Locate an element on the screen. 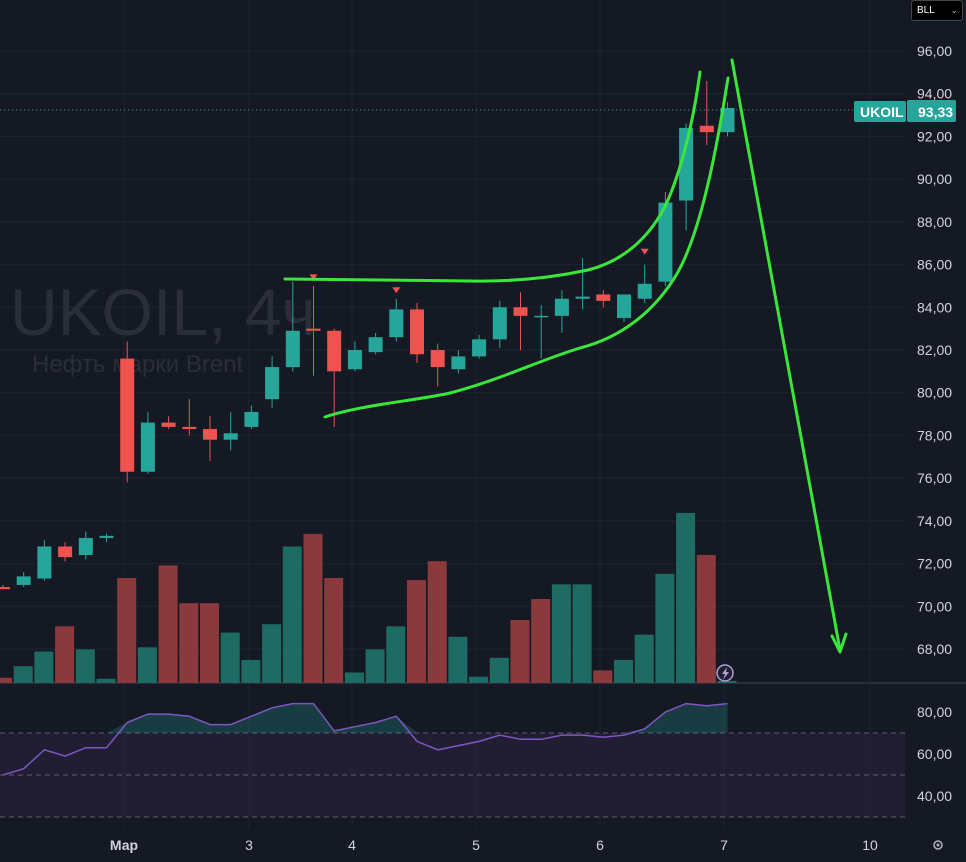 Image resolution: width=966 pixels, height=862 pixels. watermark-title: UKOIL, 4ч is located at coordinates (163, 312).